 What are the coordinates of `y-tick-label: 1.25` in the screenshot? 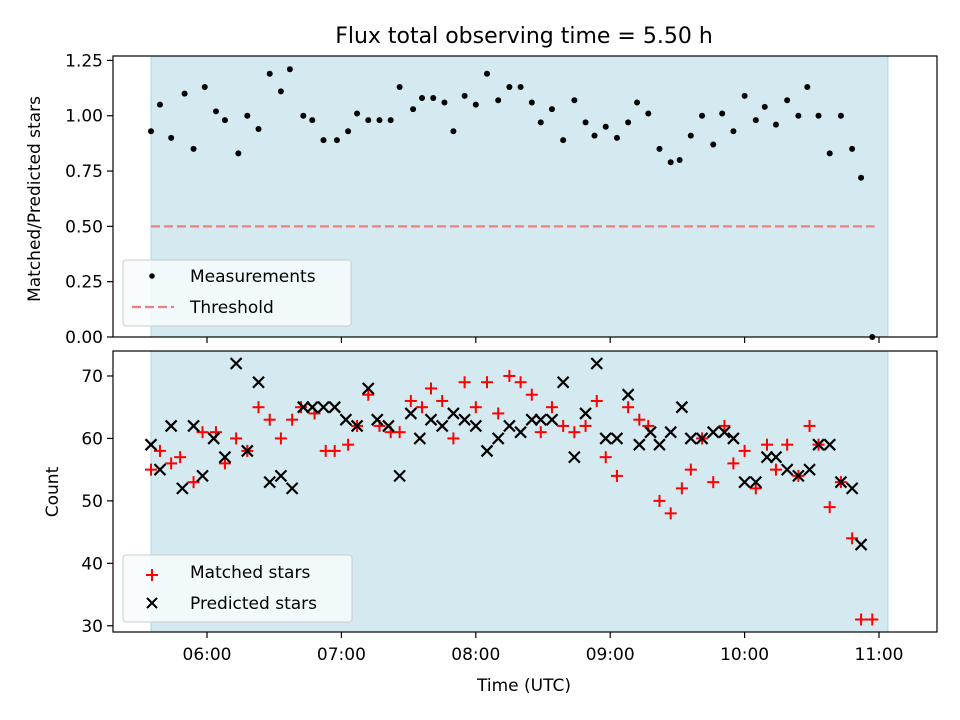 It's located at (84, 61).